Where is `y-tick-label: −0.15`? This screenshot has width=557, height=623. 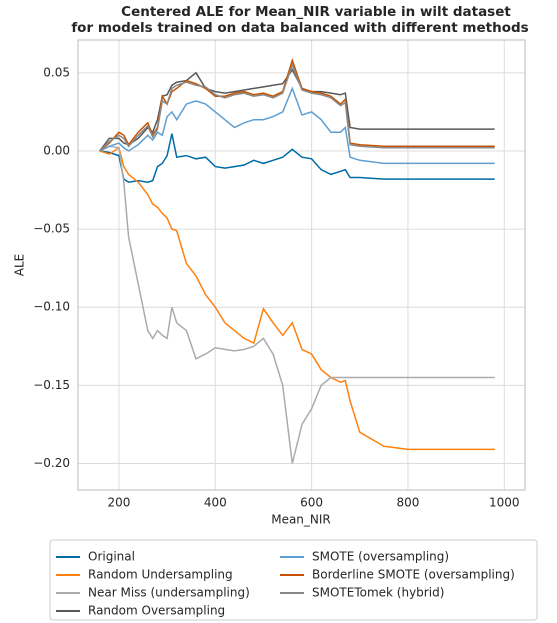 y-tick-label: −0.15 is located at coordinates (51, 385).